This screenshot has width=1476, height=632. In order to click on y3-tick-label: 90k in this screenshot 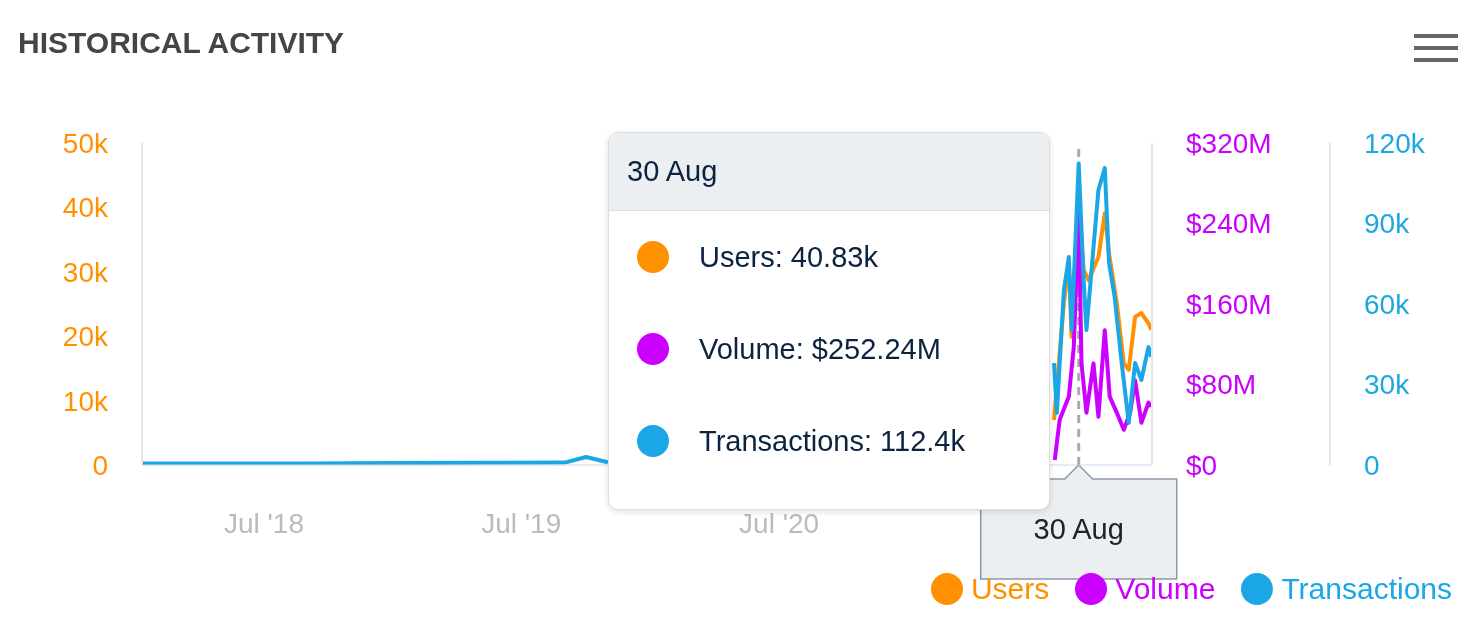, I will do `click(1387, 224)`.